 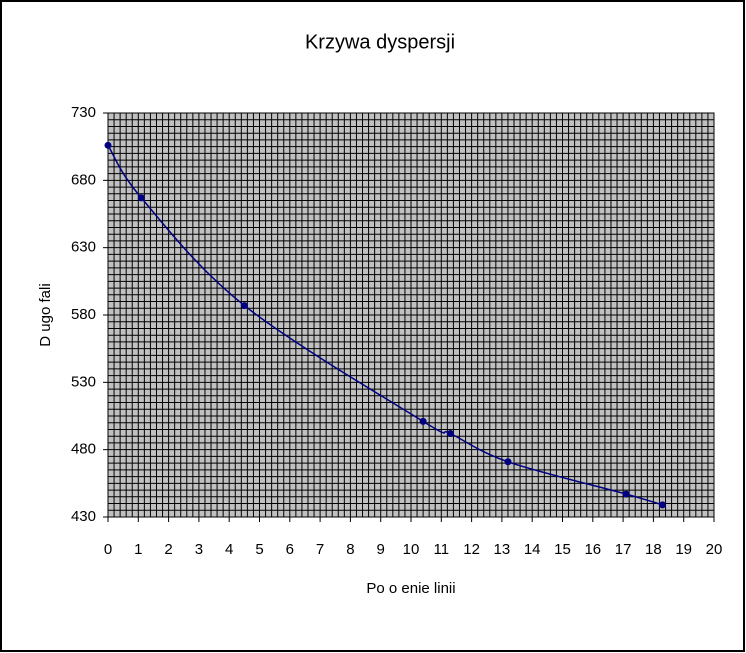 I want to click on x-tick-label: 14, so click(x=532, y=549).